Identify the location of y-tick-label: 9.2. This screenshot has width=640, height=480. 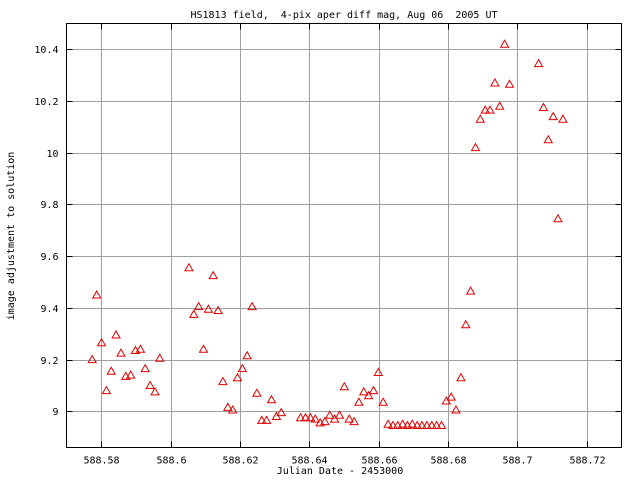
(49, 361).